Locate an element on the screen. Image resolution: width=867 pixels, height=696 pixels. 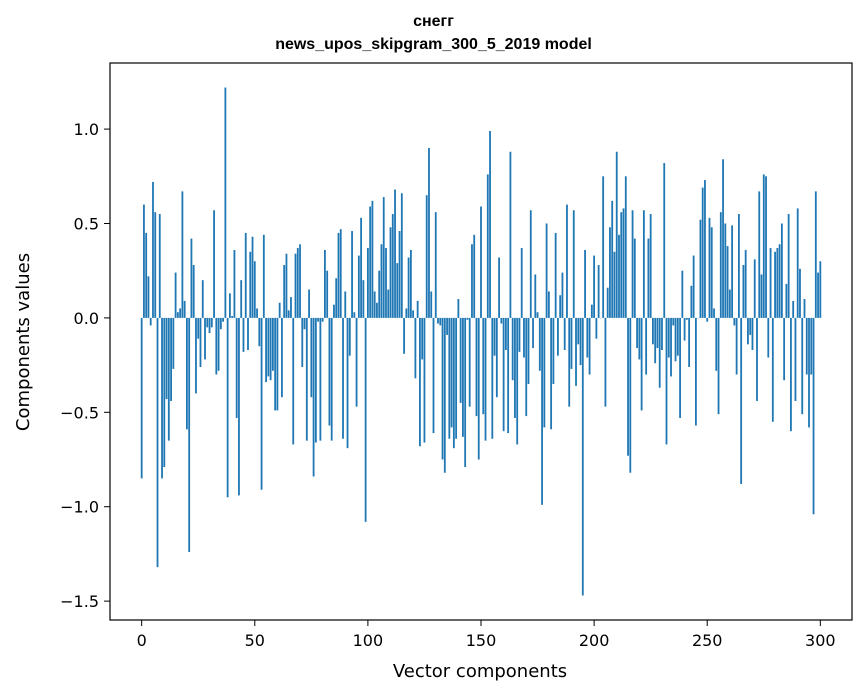
x-tick-label: 0 is located at coordinates (142, 640).